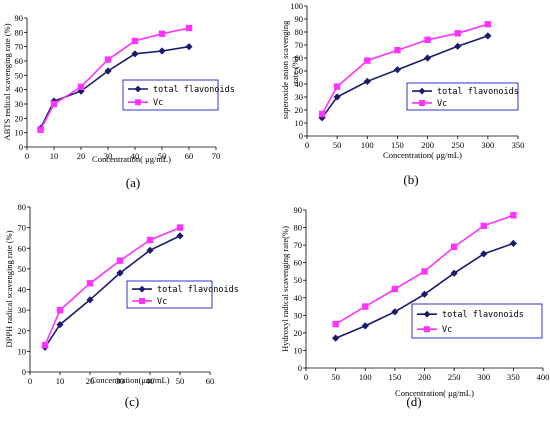 This screenshot has height=439, width=550. What do you see at coordinates (457, 145) in the screenshot?
I see `x-tick-label: 250` at bounding box center [457, 145].